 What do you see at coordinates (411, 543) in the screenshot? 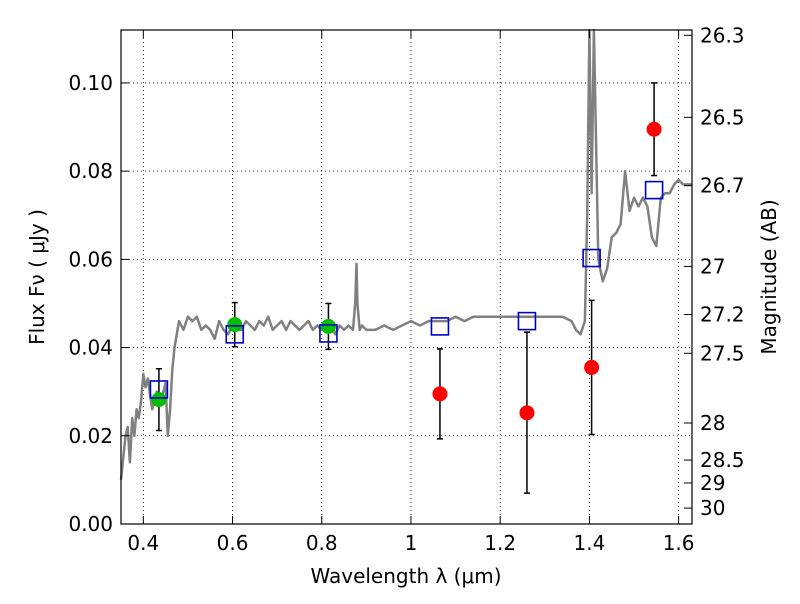
I see `x-tick-label: 1` at bounding box center [411, 543].